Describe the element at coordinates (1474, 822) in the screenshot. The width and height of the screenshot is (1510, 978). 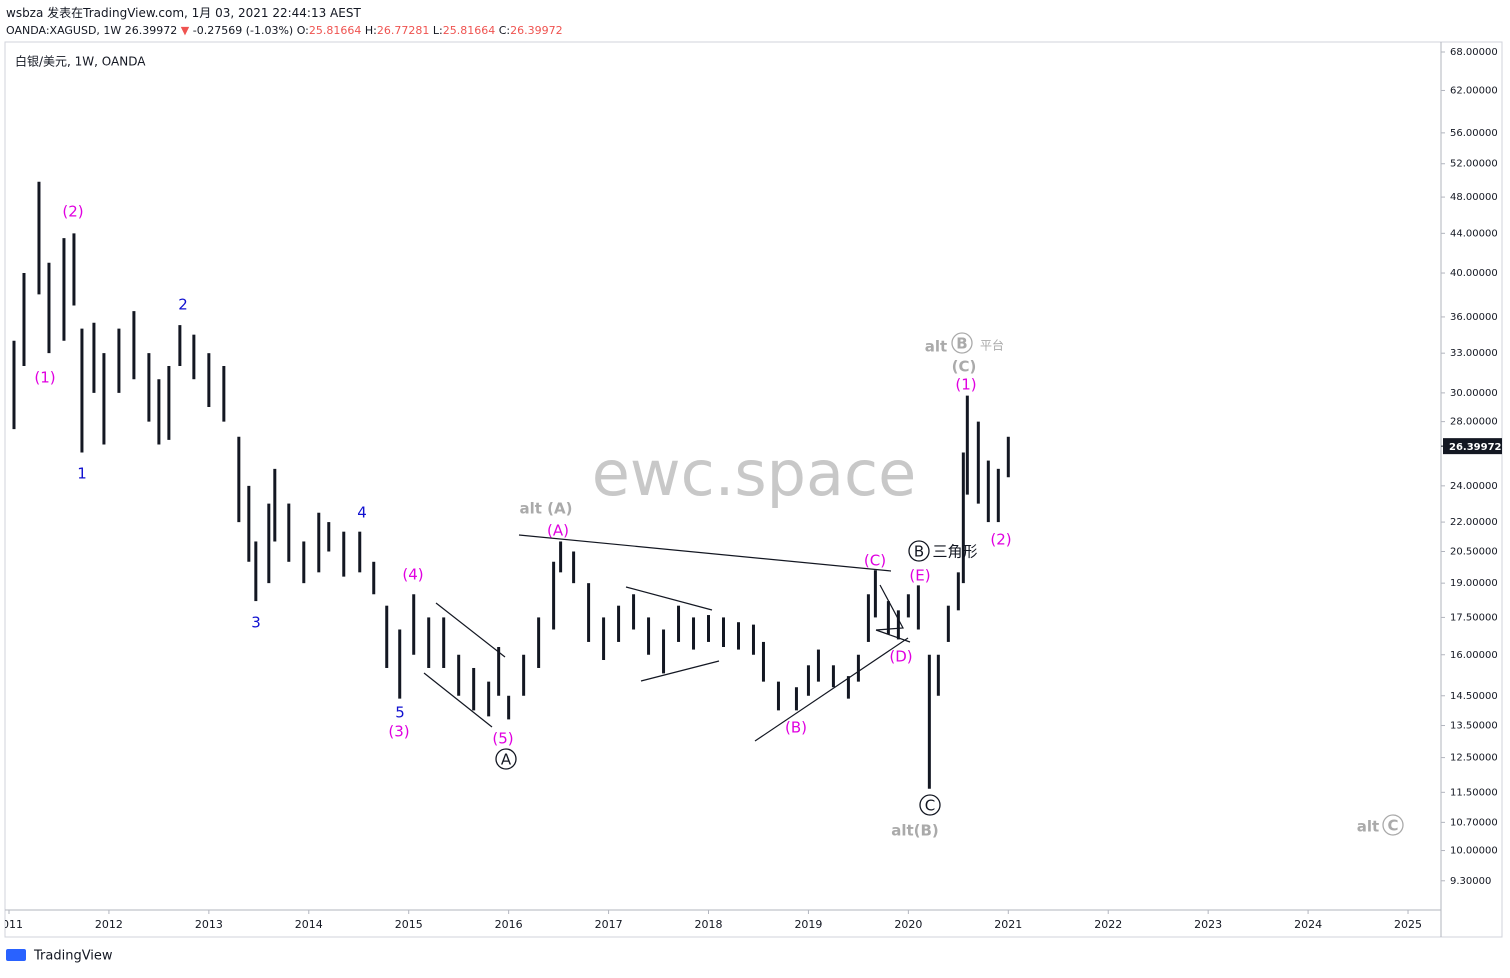
I see `y-tick-label: 10.70000` at that location.